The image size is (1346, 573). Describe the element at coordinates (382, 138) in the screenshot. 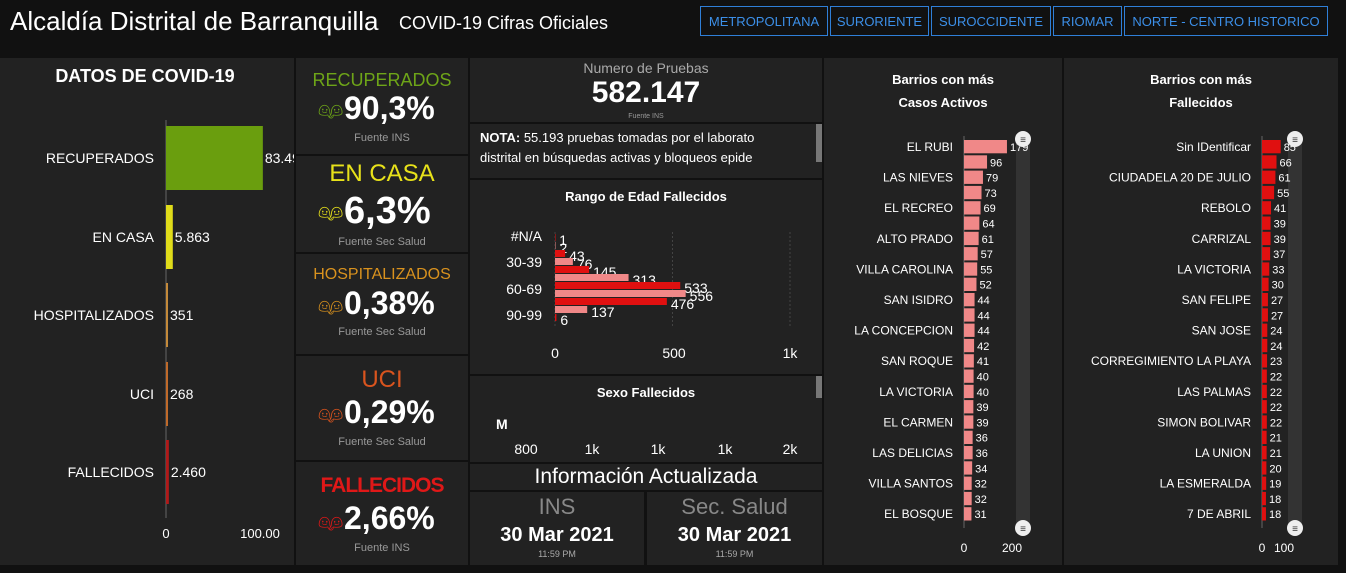

I see `kpi-recuperados-source: Fuente INS` at that location.